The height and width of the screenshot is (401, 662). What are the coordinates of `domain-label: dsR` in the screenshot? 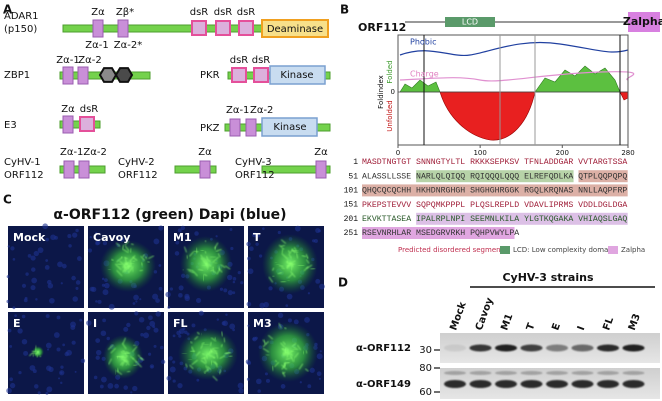 It's located at (261, 60).